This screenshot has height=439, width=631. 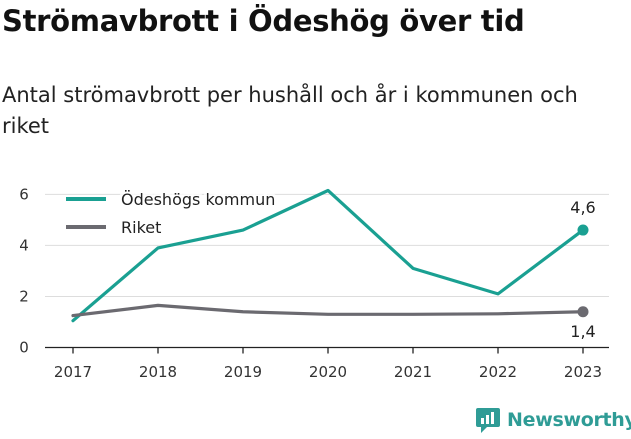 I want to click on x-tick-label: 2017, so click(x=73, y=372).